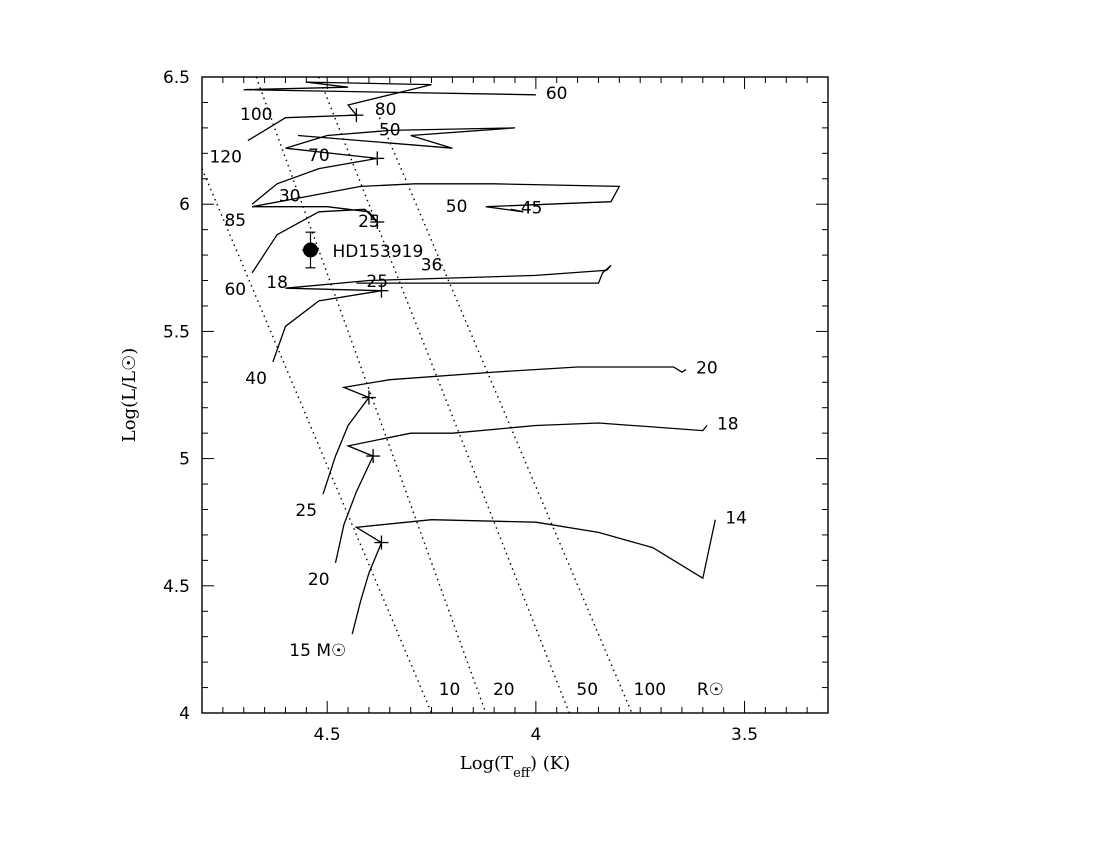  I want to click on y-tick-label: 4, so click(184, 714).